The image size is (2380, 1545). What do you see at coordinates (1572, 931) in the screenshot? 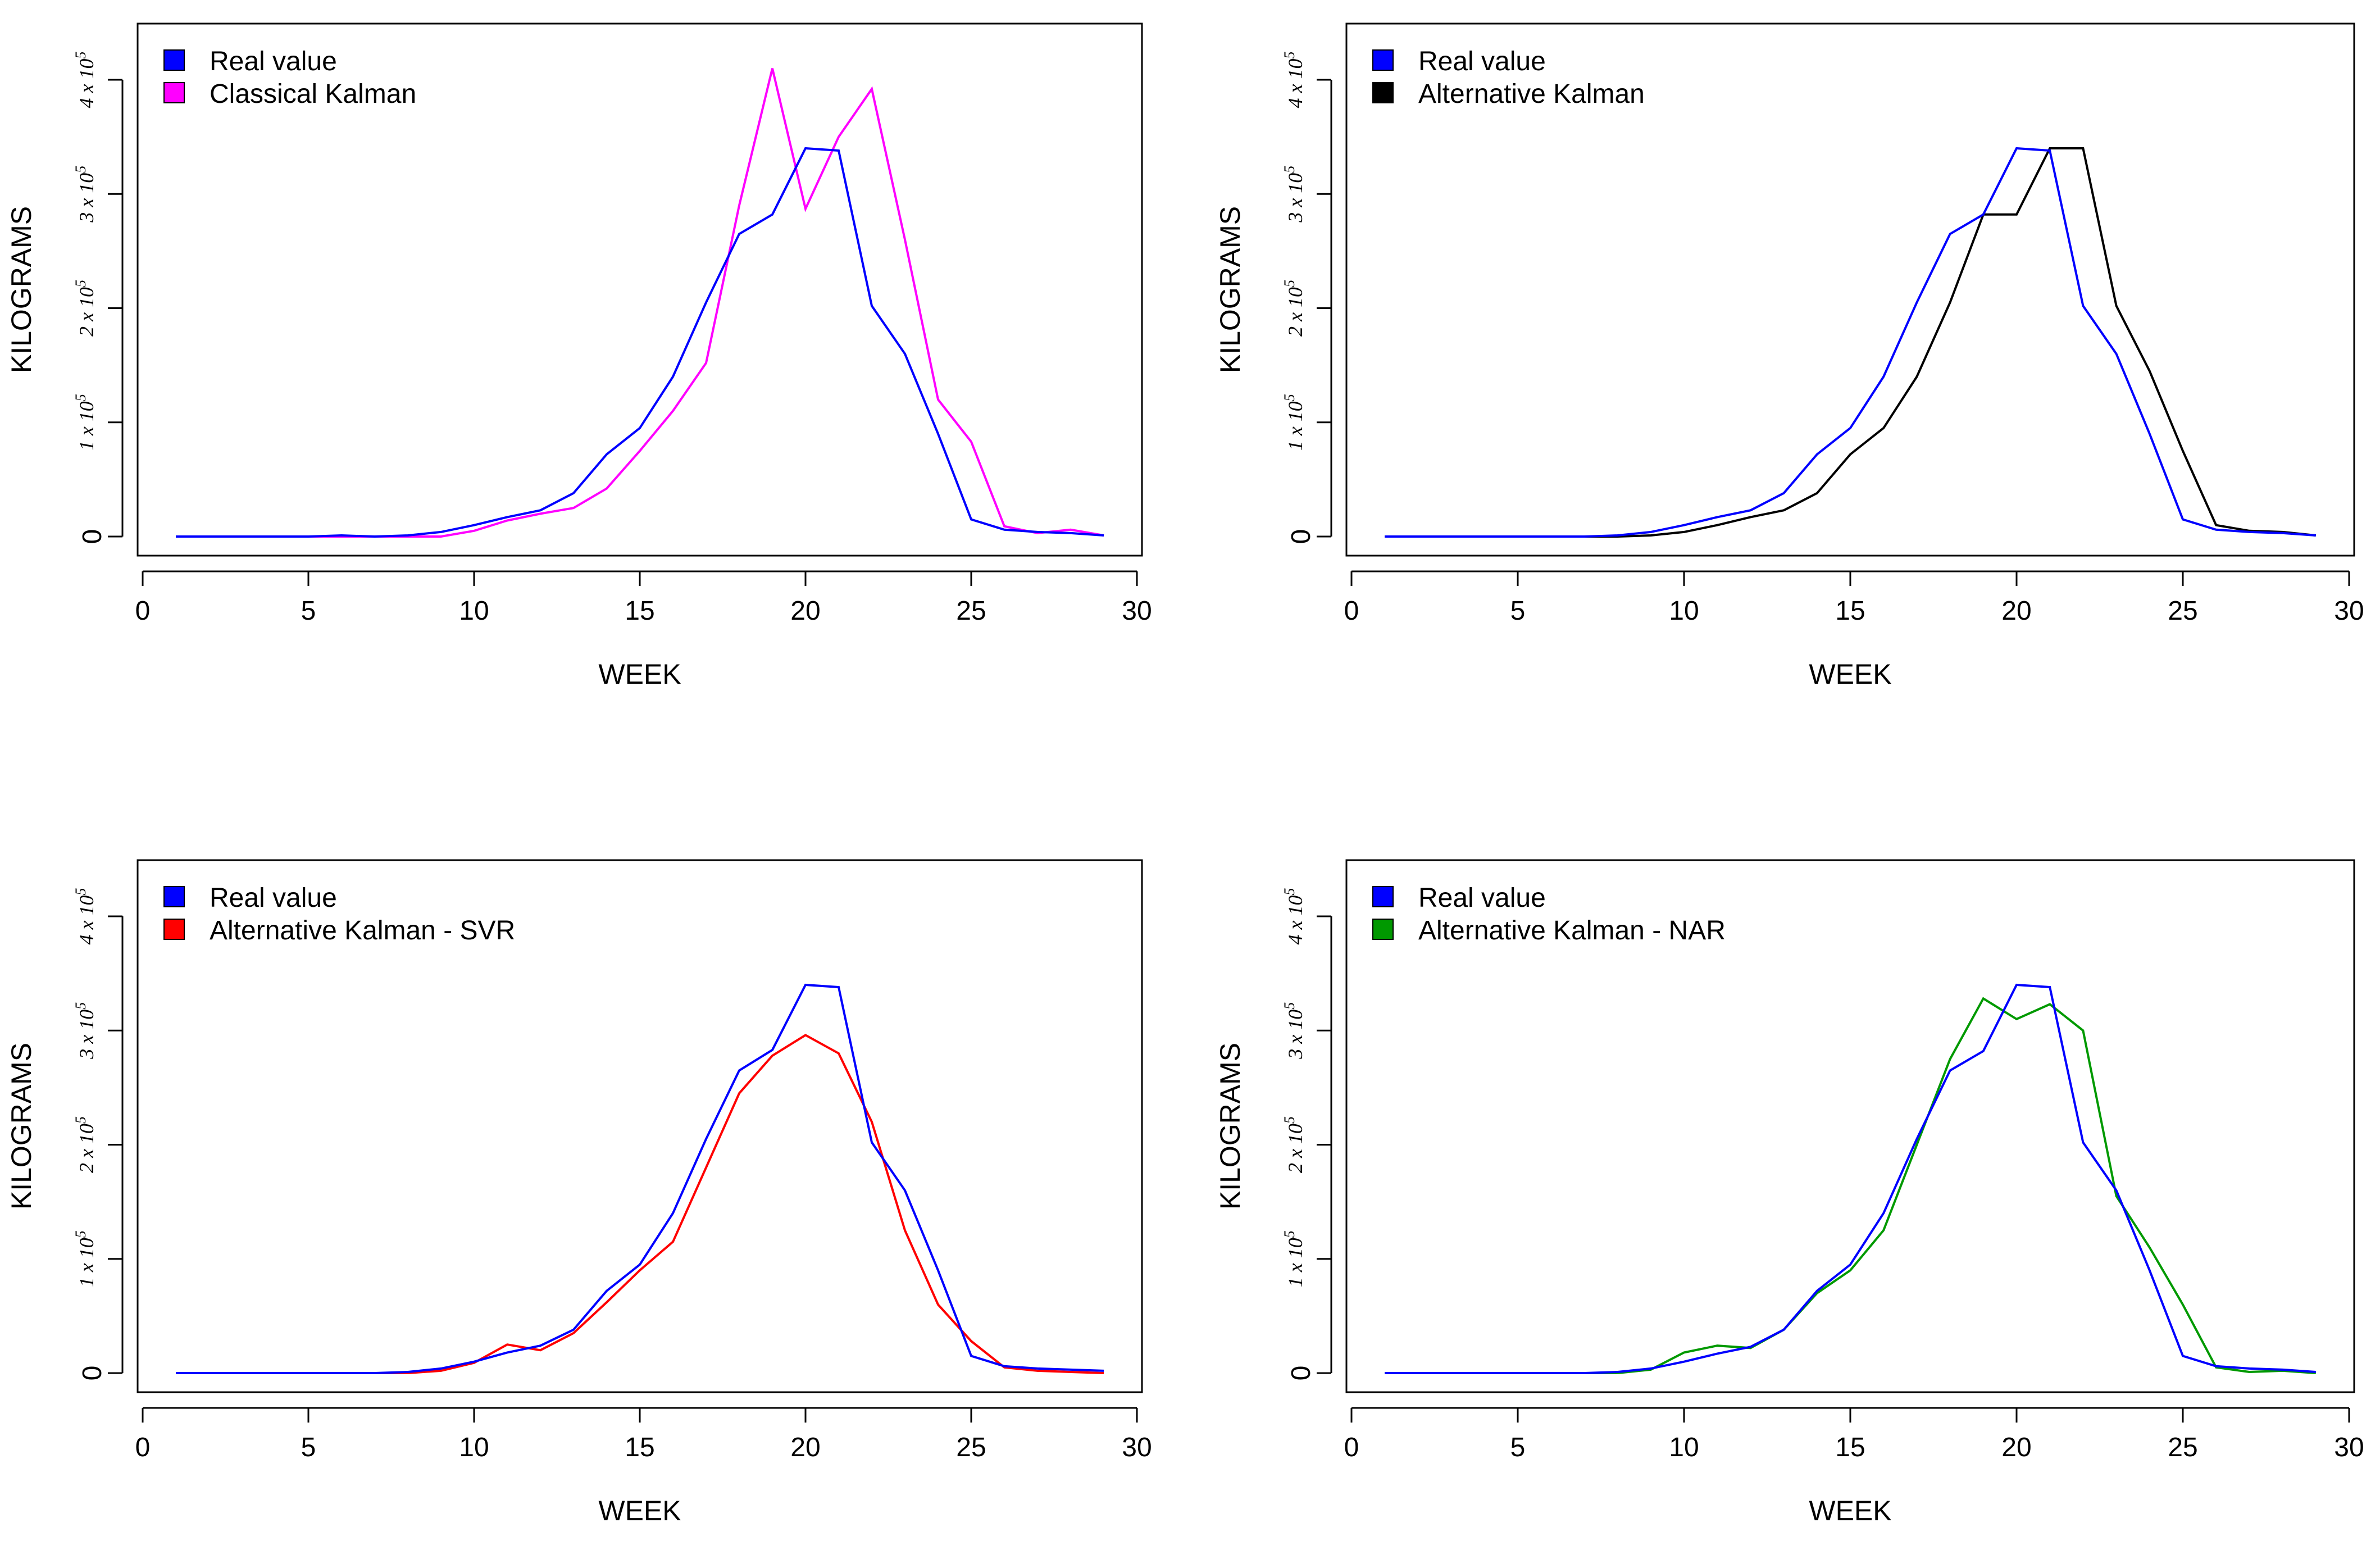
I see `legend-label: Alternative Kalman - NAR` at bounding box center [1572, 931].